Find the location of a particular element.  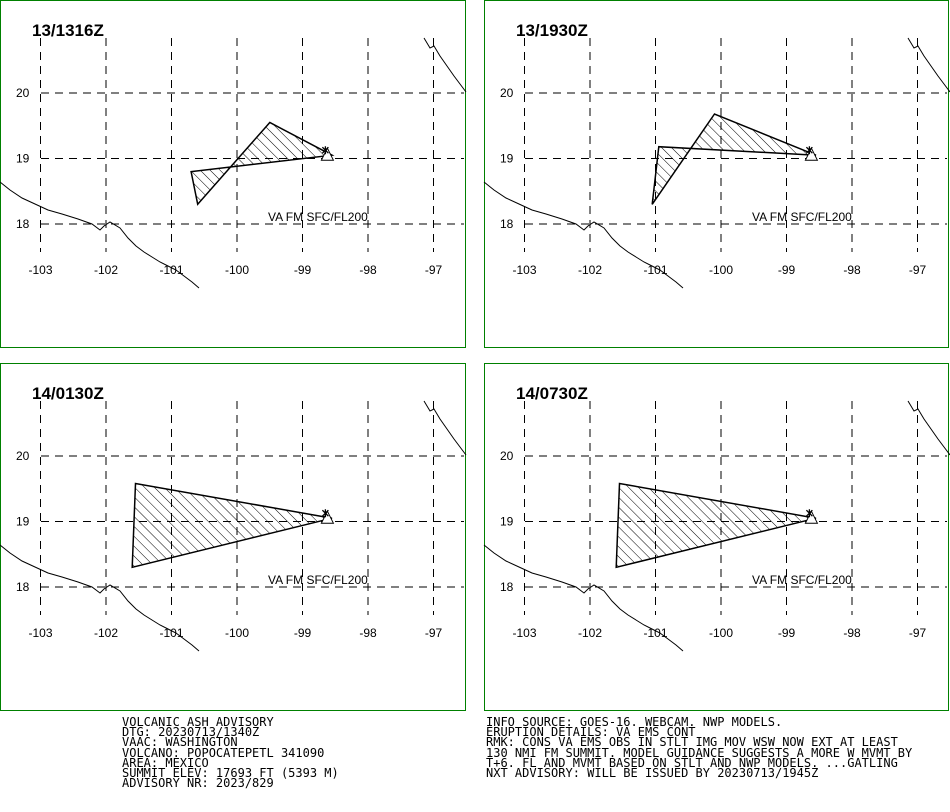

panel-time-label: 13/1930Z is located at coordinates (552, 30).